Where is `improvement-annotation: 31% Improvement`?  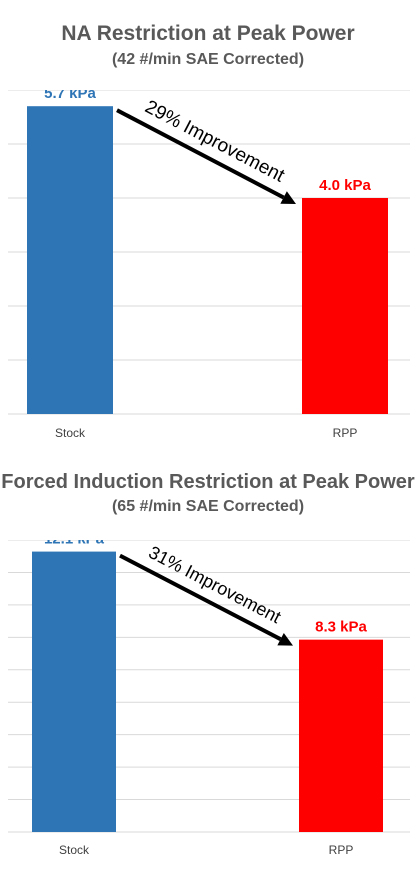 improvement-annotation: 31% Improvement is located at coordinates (214, 584).